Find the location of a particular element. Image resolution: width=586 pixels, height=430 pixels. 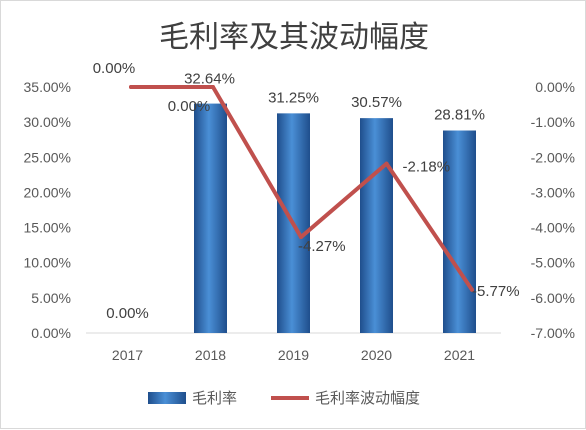

left-tick-label: 0.00% is located at coordinates (51, 333).